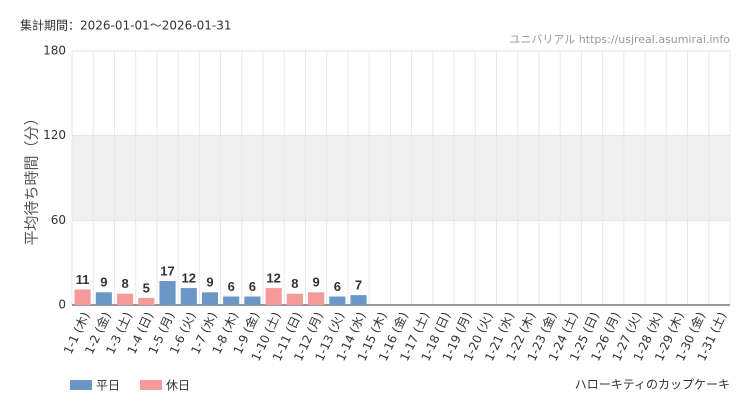 The height and width of the screenshot is (410, 750). I want to click on value-label: 7, so click(358, 285).